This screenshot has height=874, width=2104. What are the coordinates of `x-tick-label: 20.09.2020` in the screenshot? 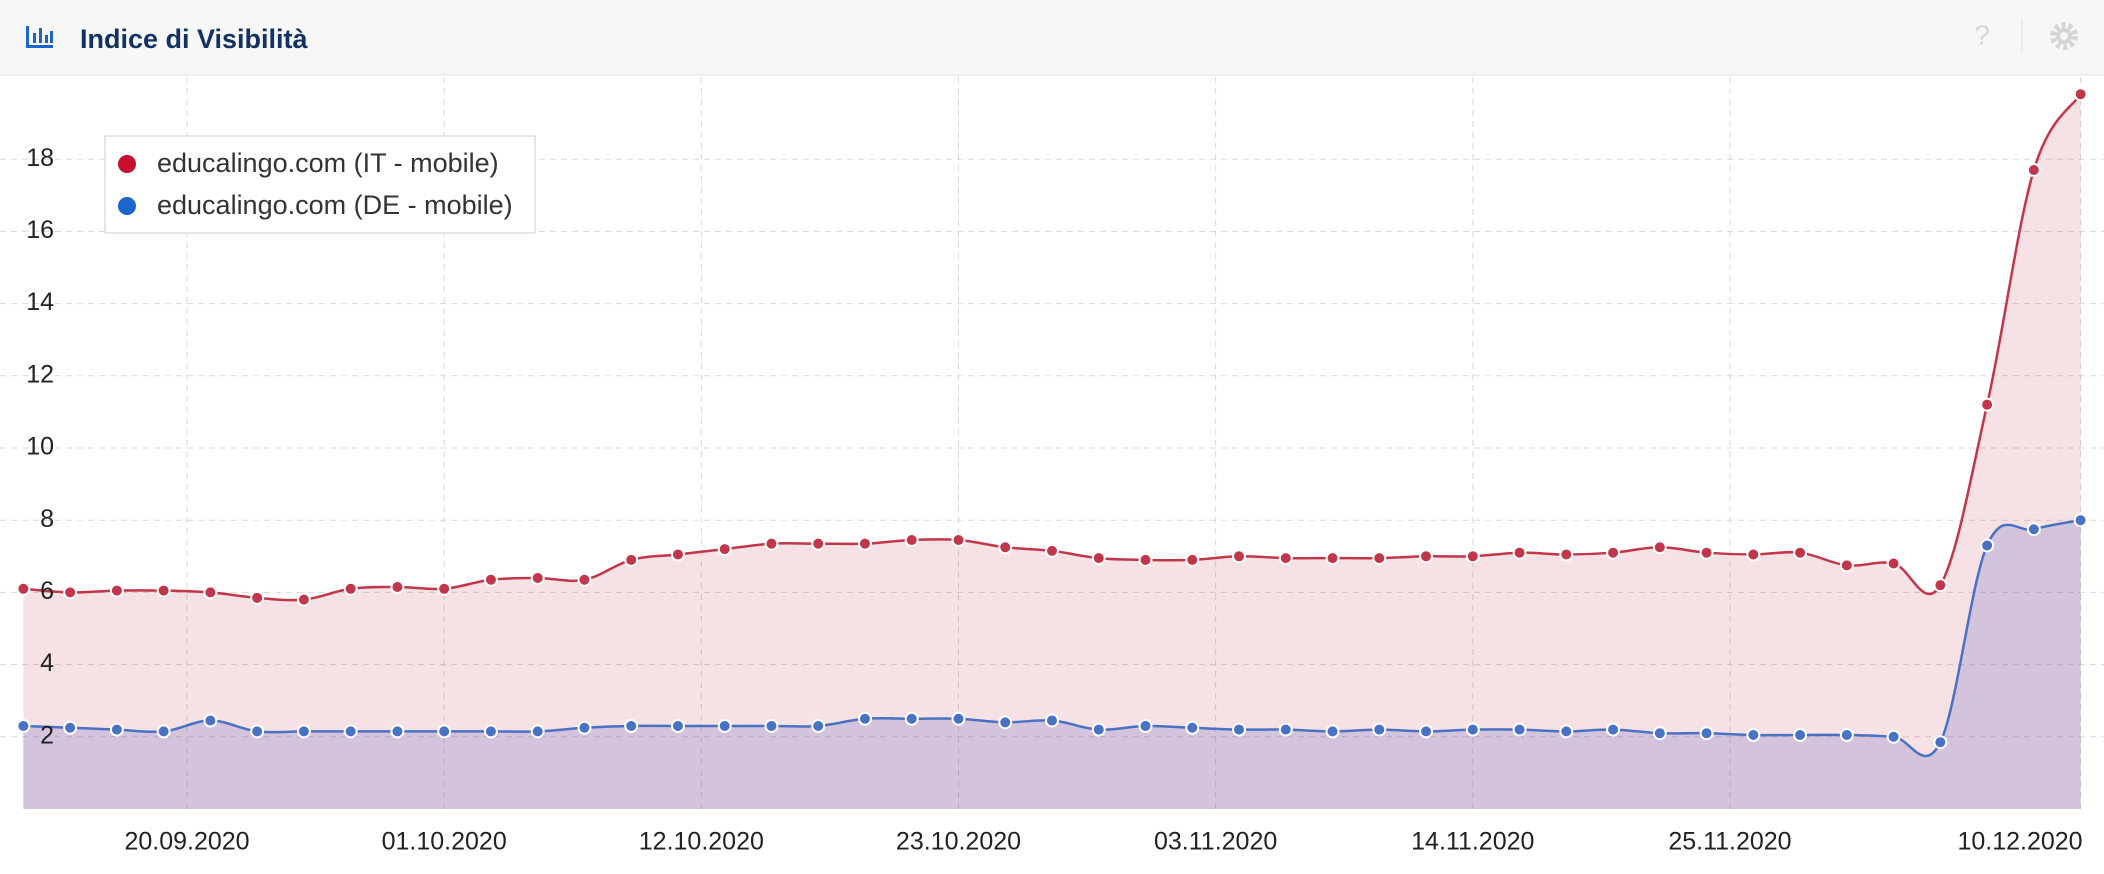 It's located at (186, 842).